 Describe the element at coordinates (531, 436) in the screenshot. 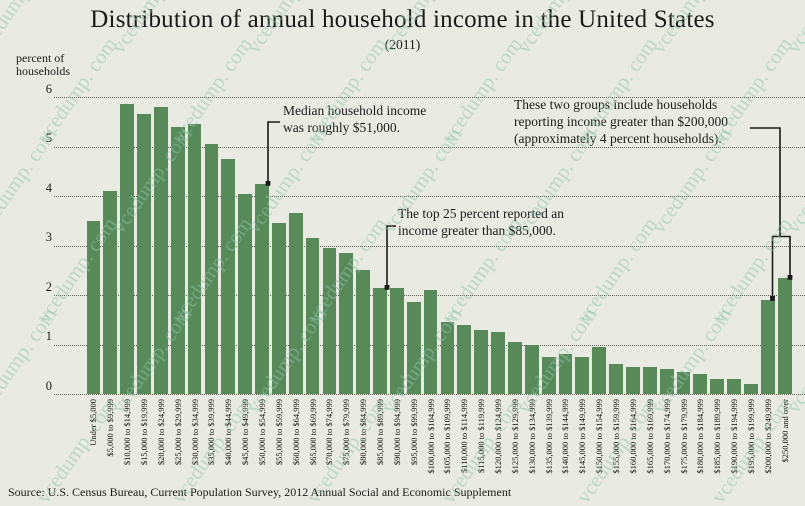

I see `x-axis-label: $130,000 to $134,999` at that location.